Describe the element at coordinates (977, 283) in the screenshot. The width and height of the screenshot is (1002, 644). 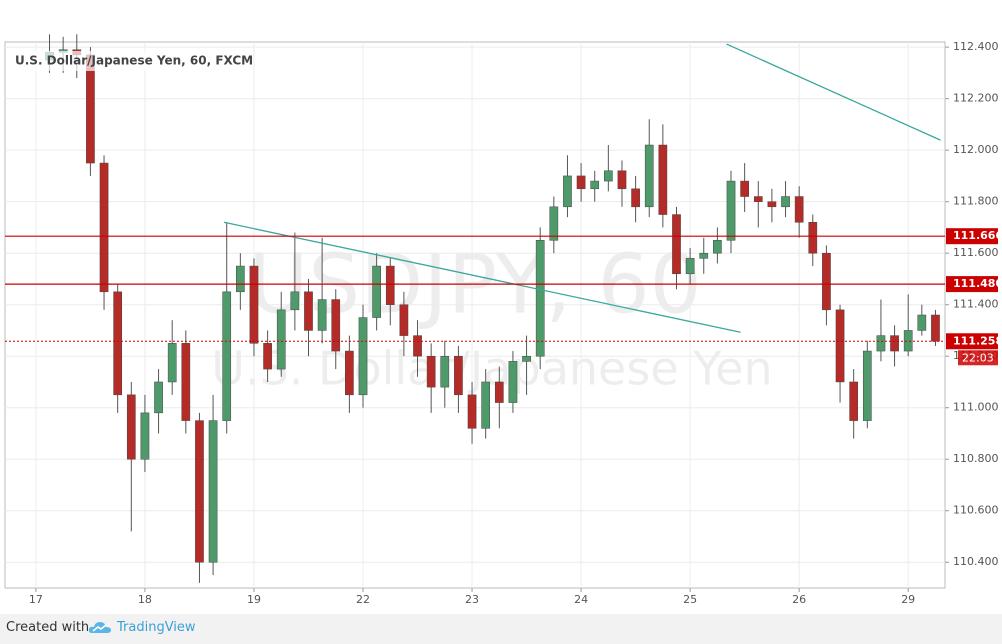
I see `level-label: 111.480` at that location.